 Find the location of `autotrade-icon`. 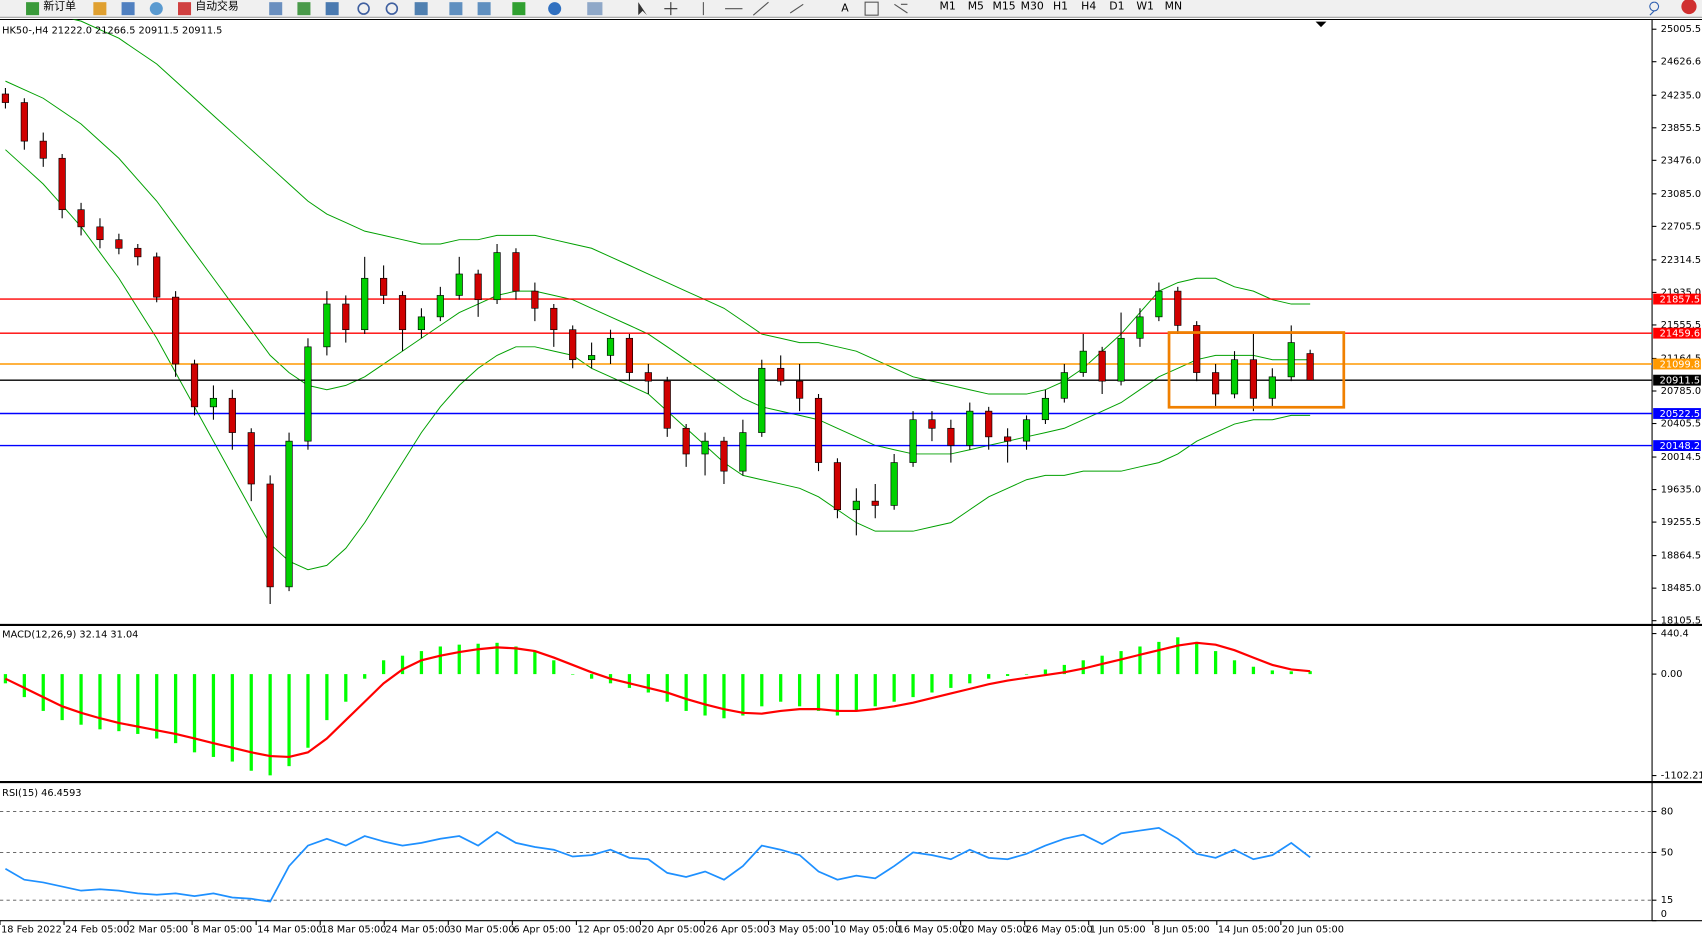

autotrade-icon is located at coordinates (185, 9).